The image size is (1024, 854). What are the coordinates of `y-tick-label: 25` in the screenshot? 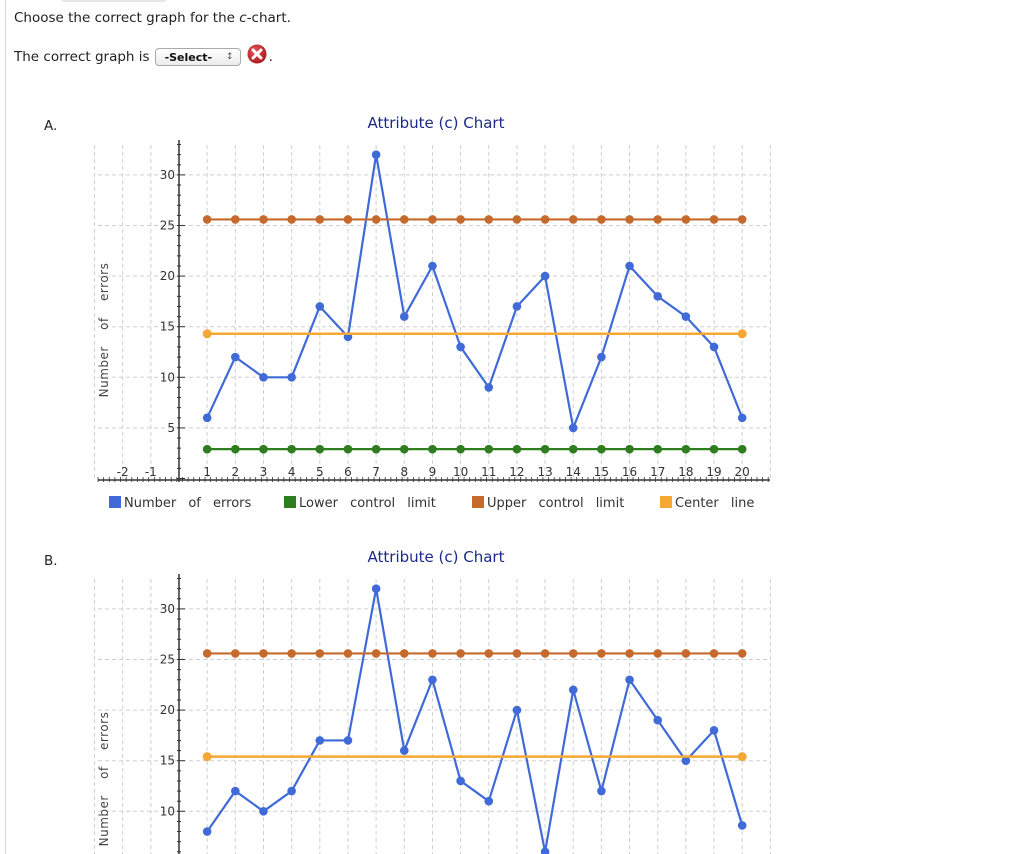 It's located at (167, 660).